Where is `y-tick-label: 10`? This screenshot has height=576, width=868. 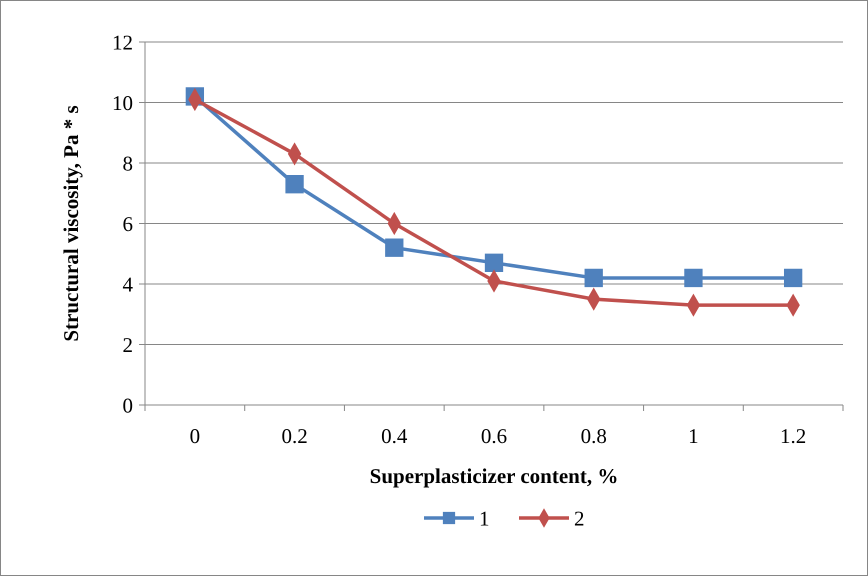 y-tick-label: 10 is located at coordinates (122, 102).